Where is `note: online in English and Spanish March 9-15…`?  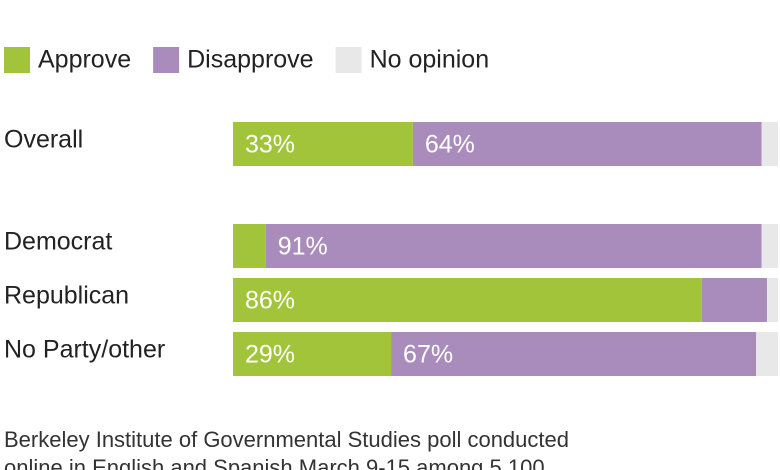 note: online in English and Spanish March 9-15… is located at coordinates (274, 462).